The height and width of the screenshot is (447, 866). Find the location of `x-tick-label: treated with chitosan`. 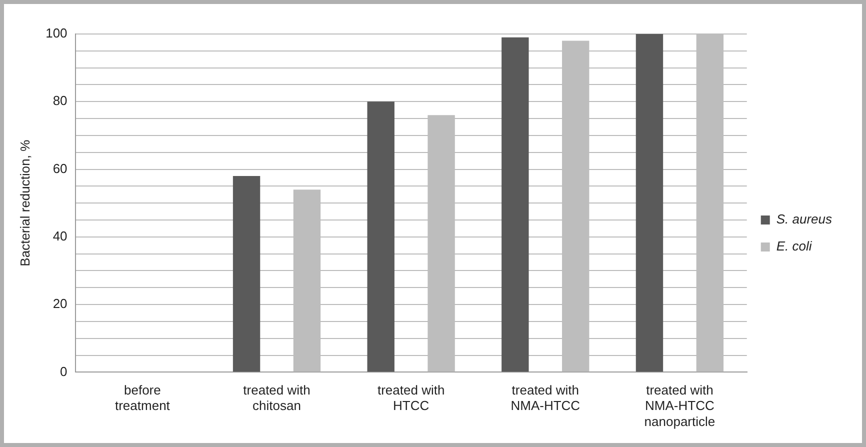

x-tick-label: treated with chitosan is located at coordinates (276, 398).